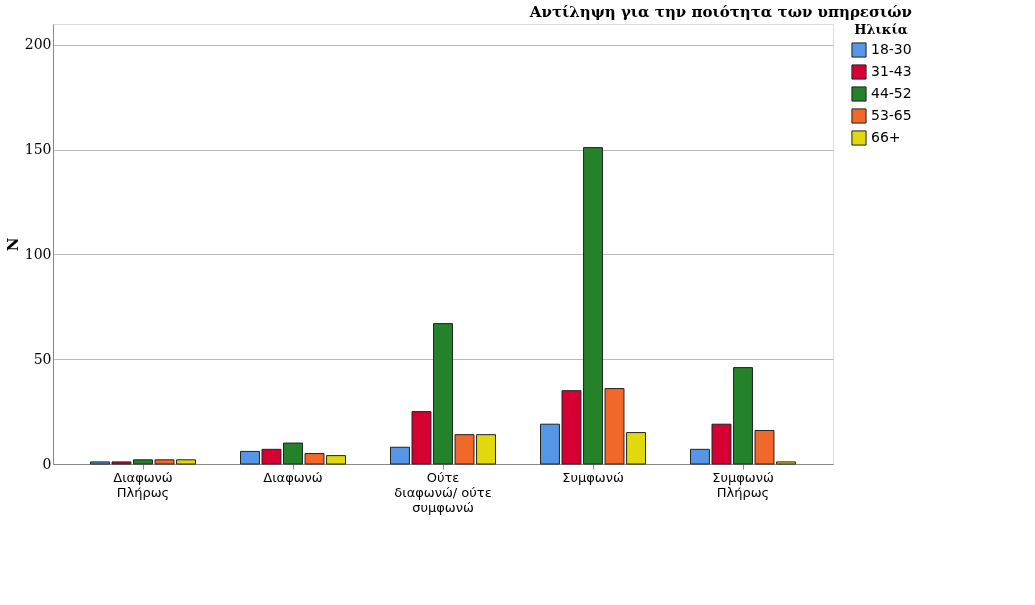 The image size is (1035, 605). What do you see at coordinates (886, 137) in the screenshot?
I see `legend-label: 66+` at bounding box center [886, 137].